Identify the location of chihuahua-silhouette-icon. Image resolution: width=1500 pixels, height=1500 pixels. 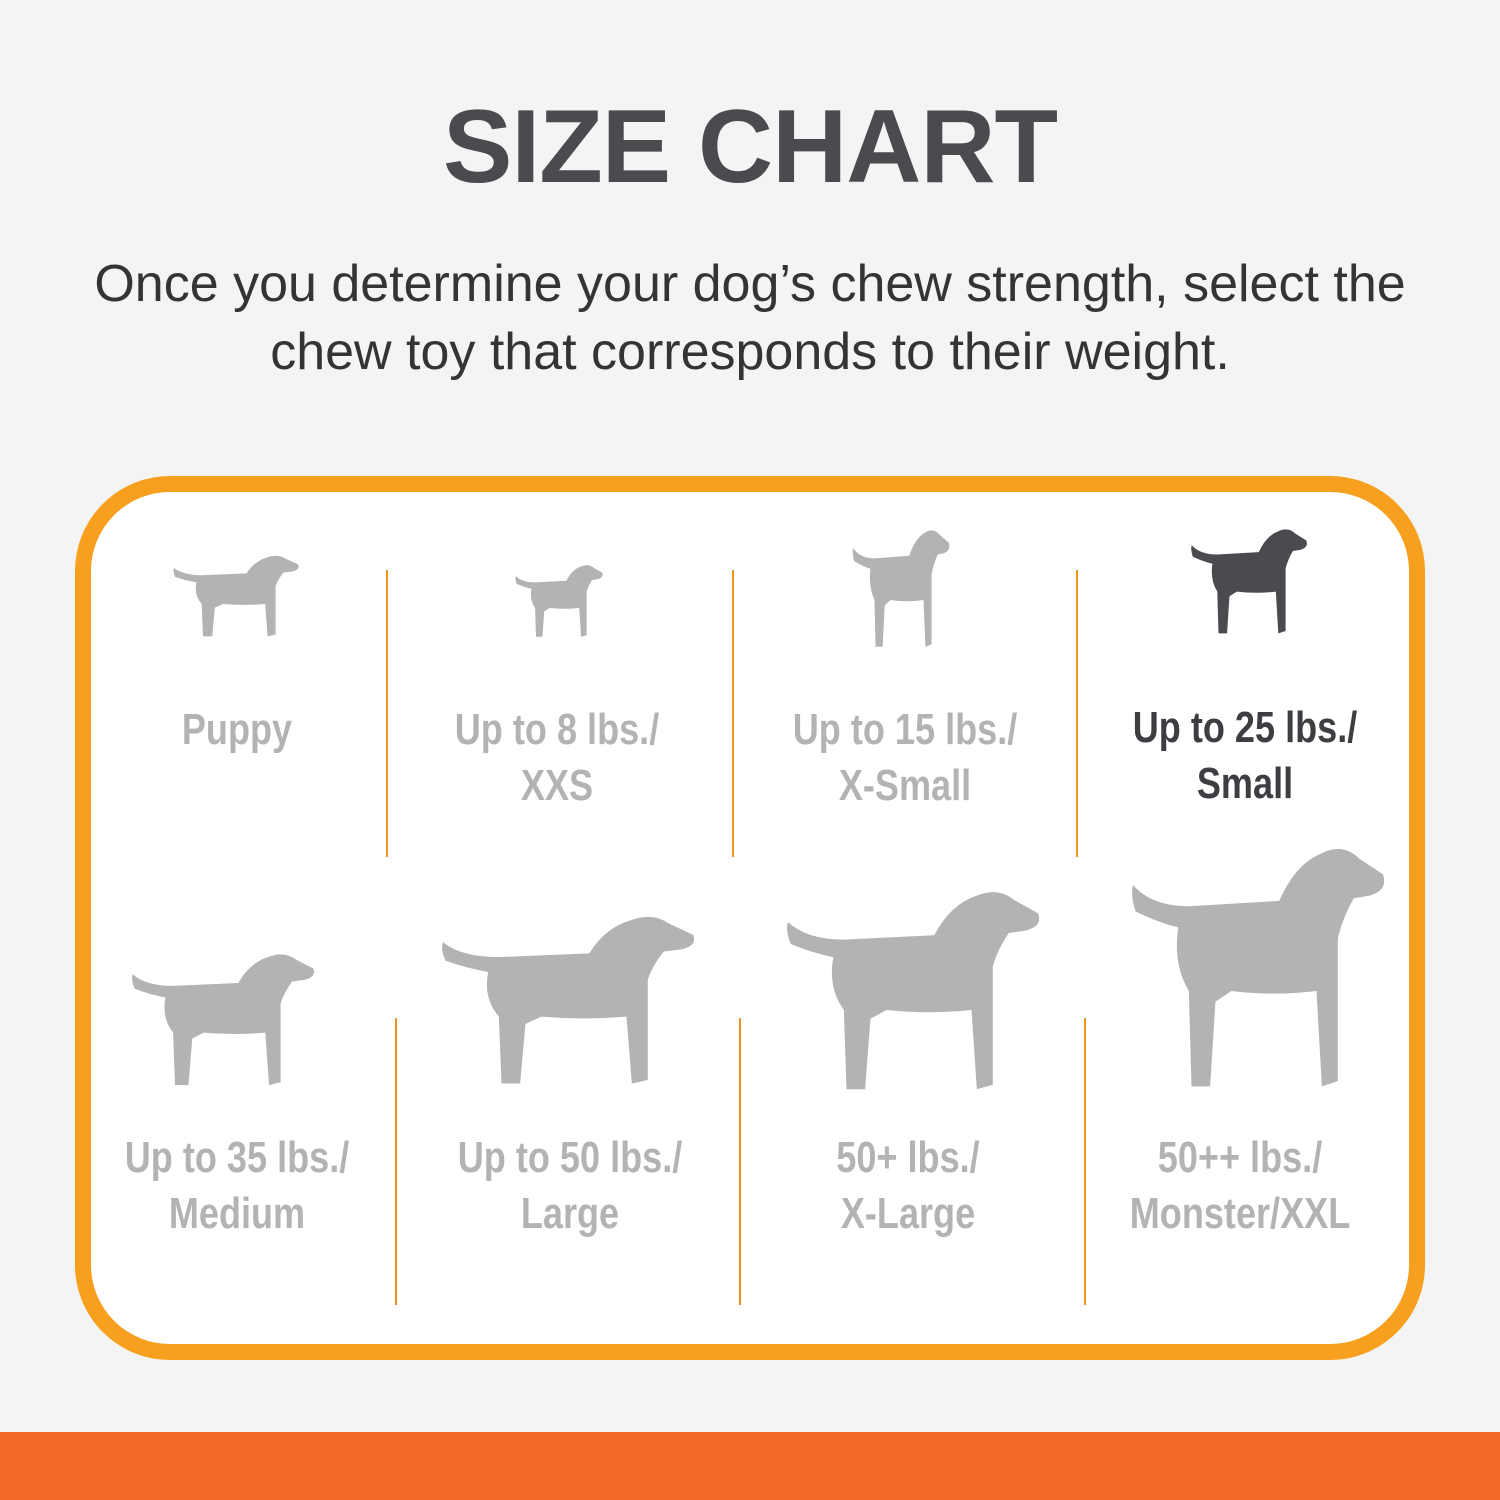
(559, 601).